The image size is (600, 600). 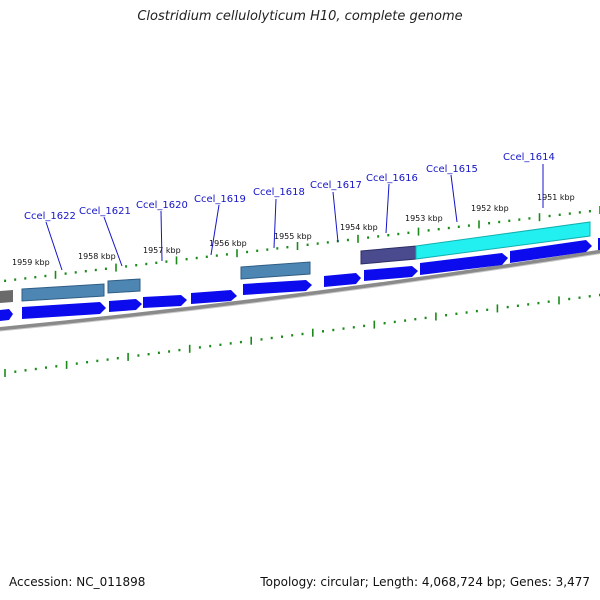 I want to click on gene-label-ccel-1619: Ccel_1619, so click(x=220, y=199).